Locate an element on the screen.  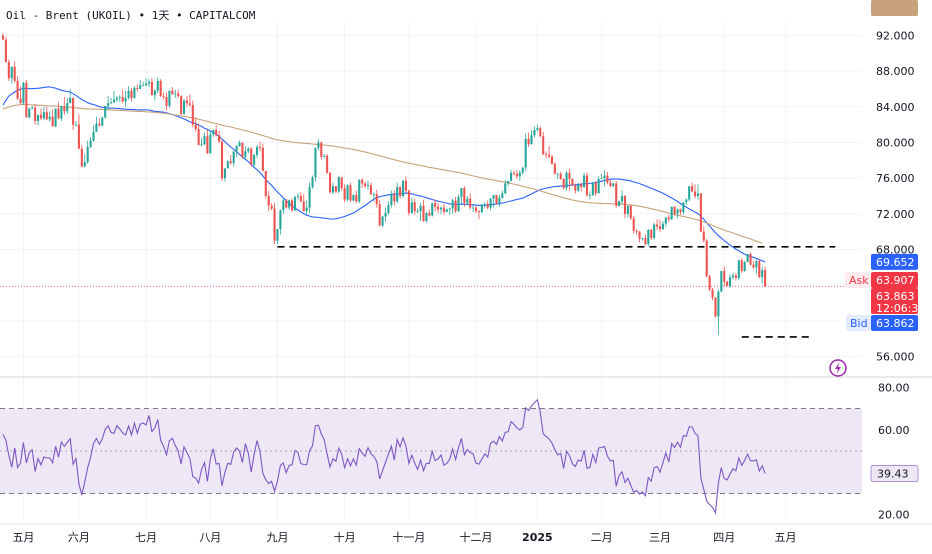
time-axis-label: 2025 is located at coordinates (537, 537).